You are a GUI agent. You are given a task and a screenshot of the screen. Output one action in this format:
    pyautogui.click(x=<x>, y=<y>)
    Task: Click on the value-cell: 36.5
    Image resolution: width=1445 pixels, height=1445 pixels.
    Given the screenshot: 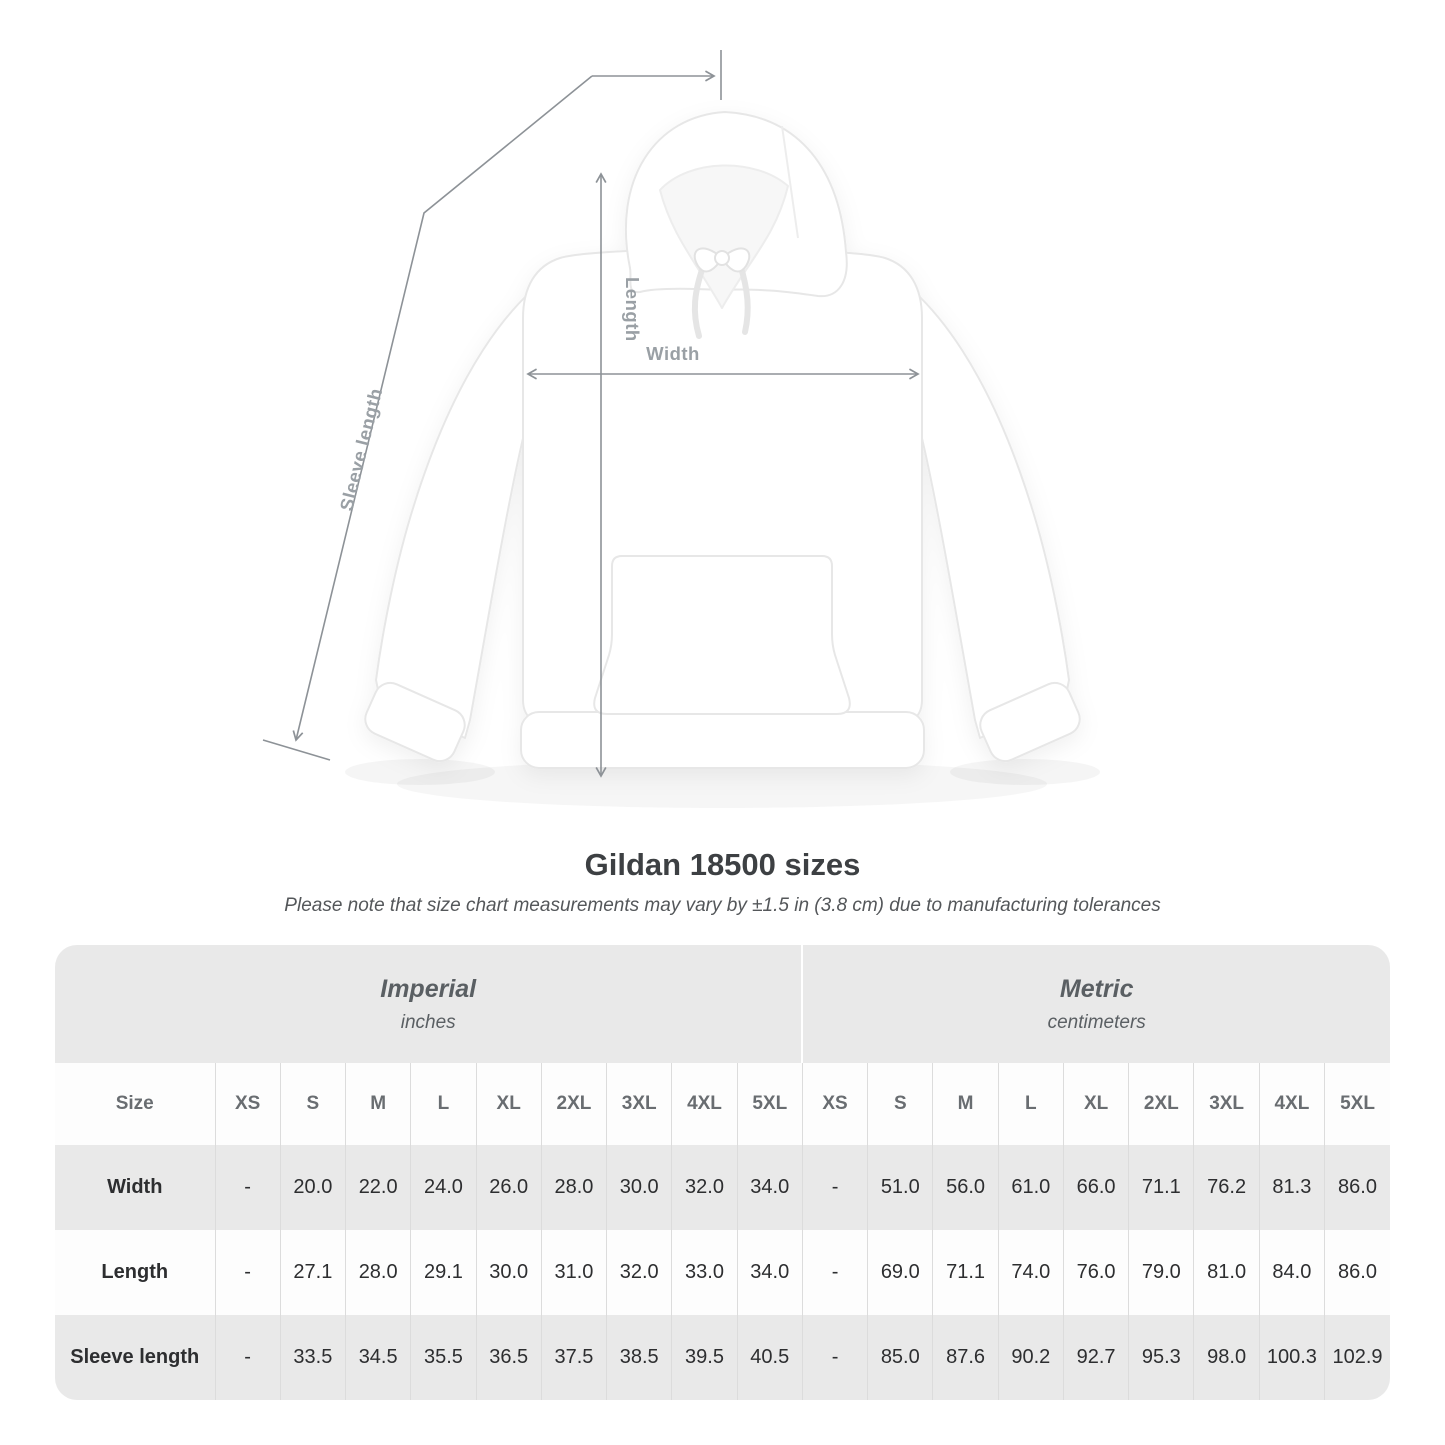 What is the action you would take?
    pyautogui.click(x=508, y=1357)
    